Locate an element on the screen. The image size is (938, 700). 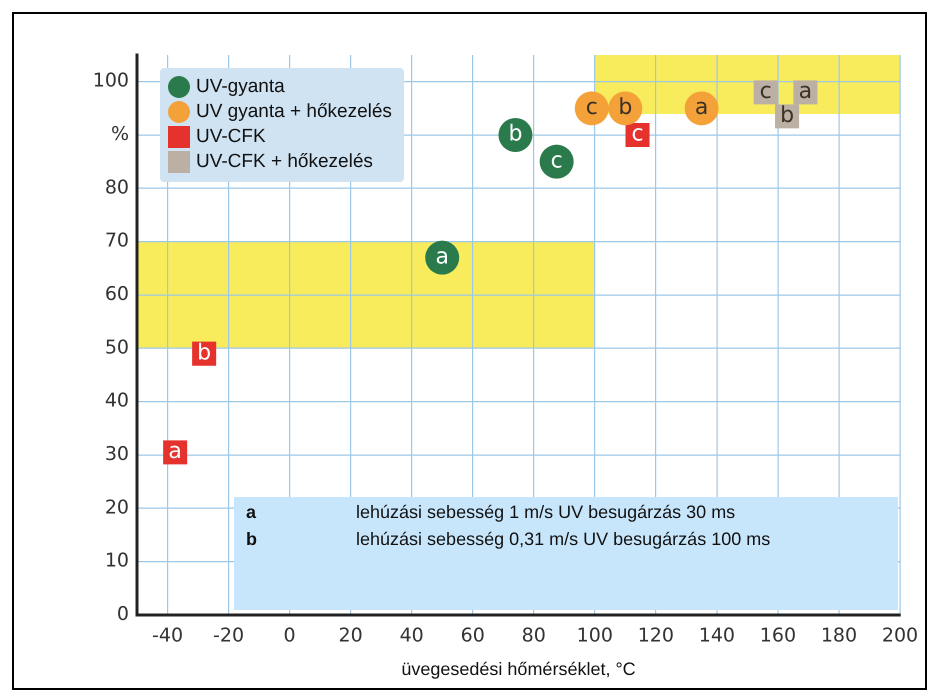
x-tick-label: 60 is located at coordinates (472, 635).